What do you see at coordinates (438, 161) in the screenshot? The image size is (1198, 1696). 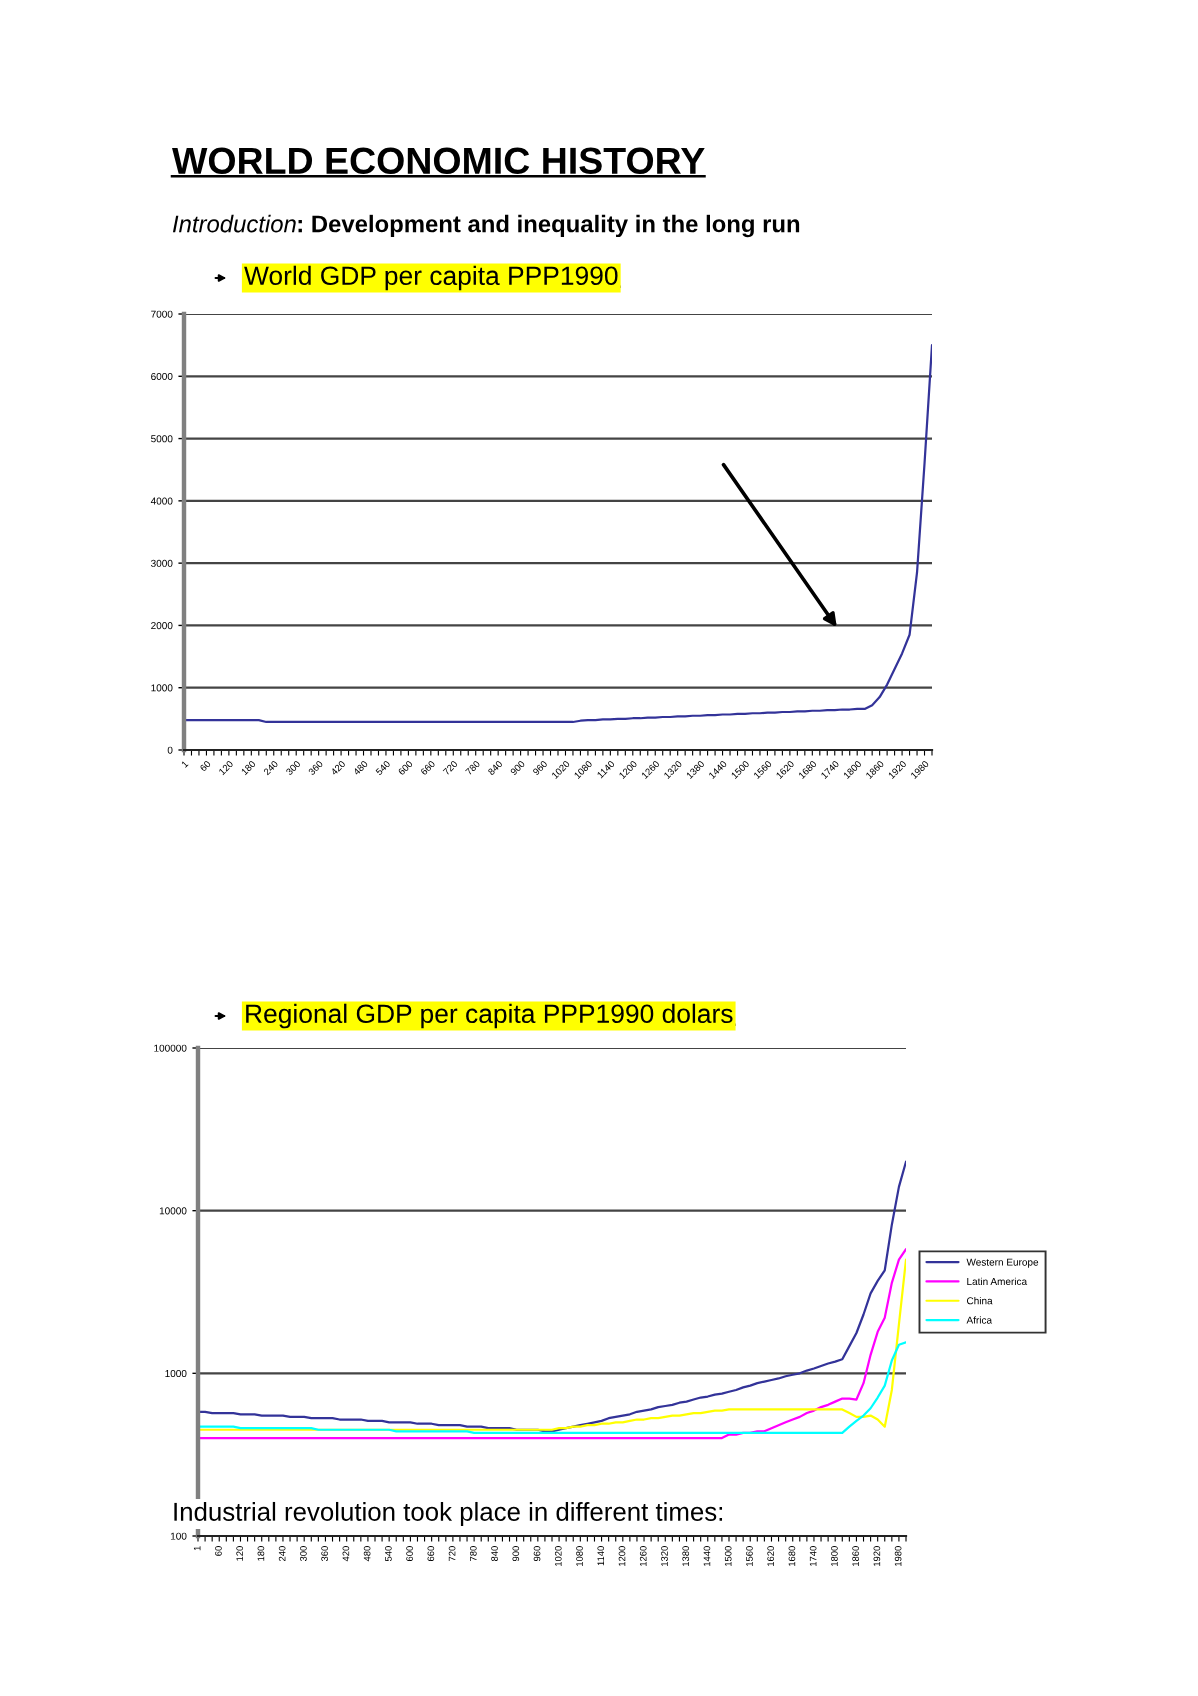 I see `text: WORLD ECONOMIC HISTORY` at bounding box center [438, 161].